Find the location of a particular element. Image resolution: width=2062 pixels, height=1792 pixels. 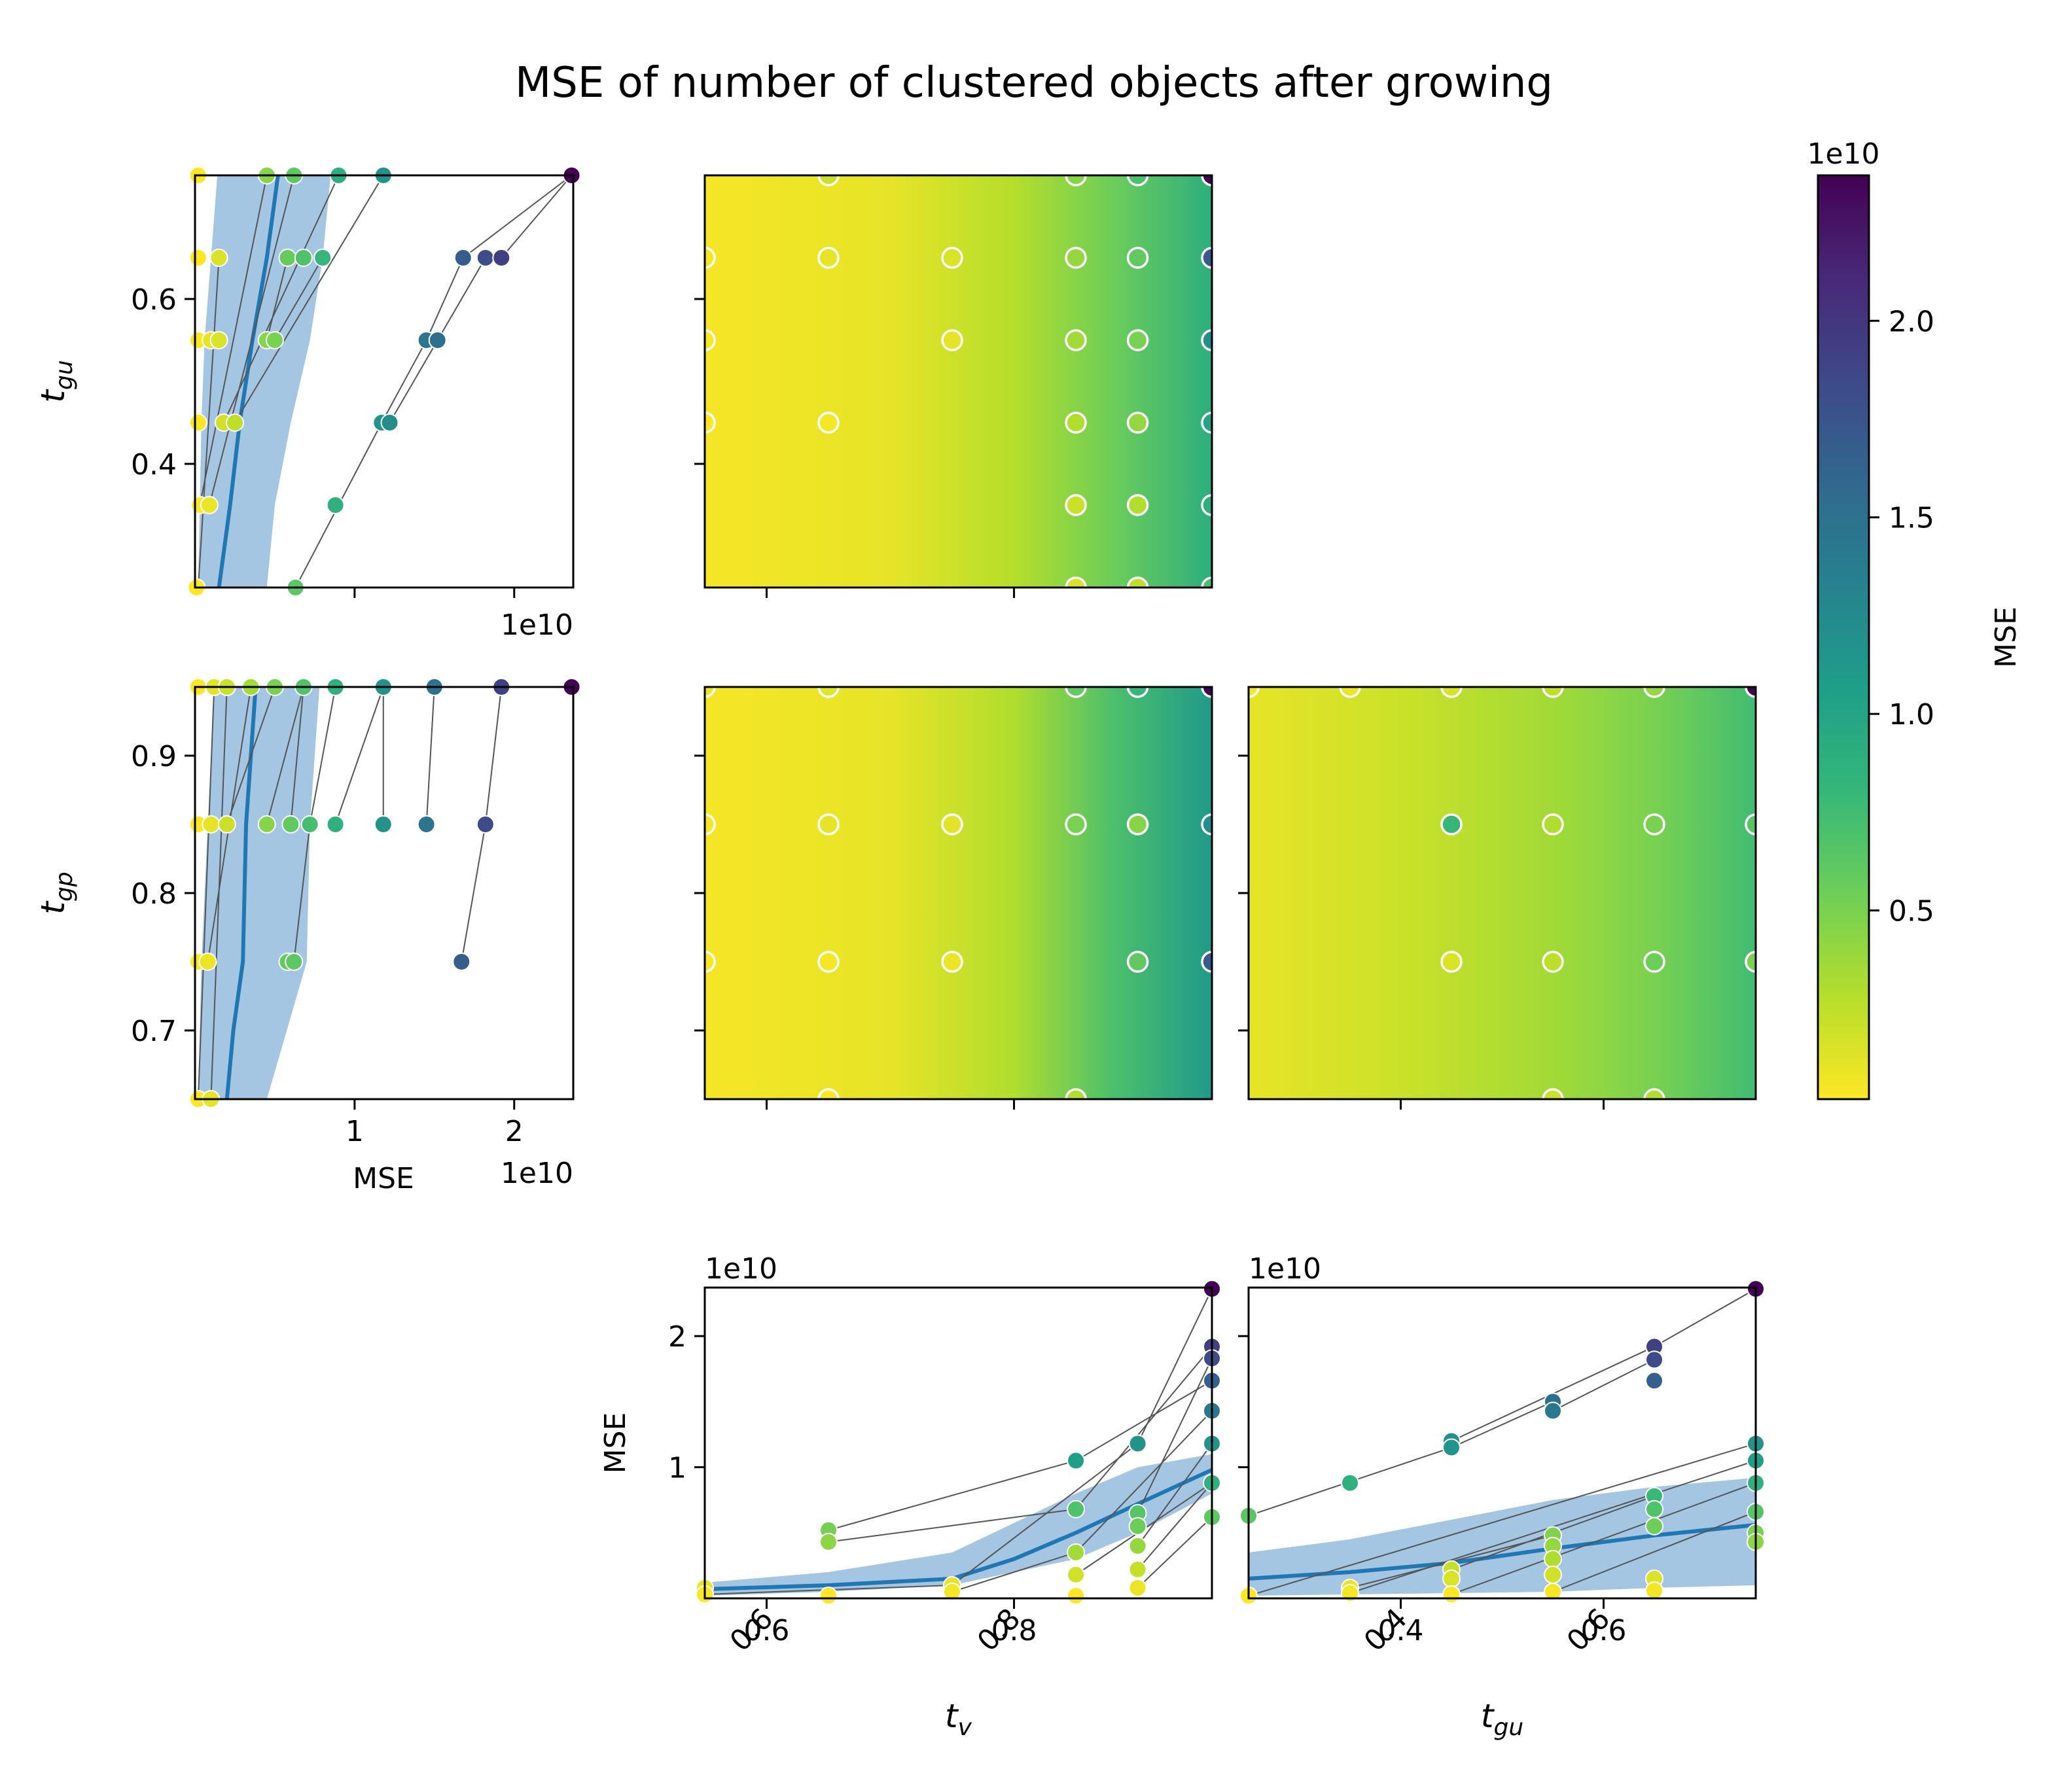

panel-heat_tv_tgp is located at coordinates (953, 898).